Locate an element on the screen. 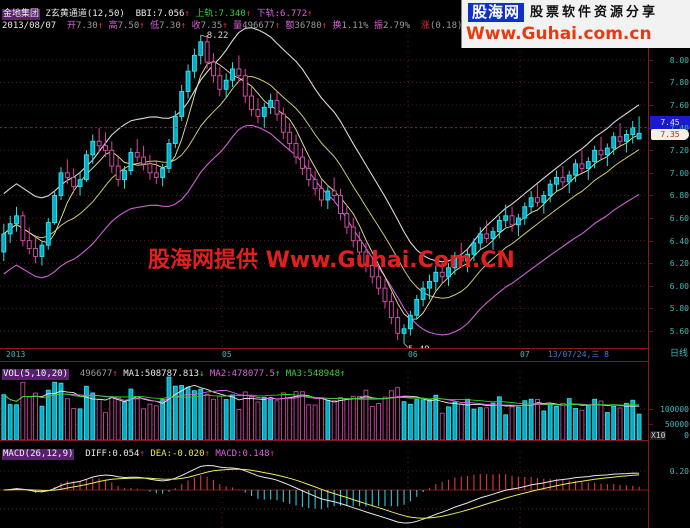 The height and width of the screenshot is (528, 690). vol-caption-seg-0: VOL(5,10,20) is located at coordinates (36, 374).